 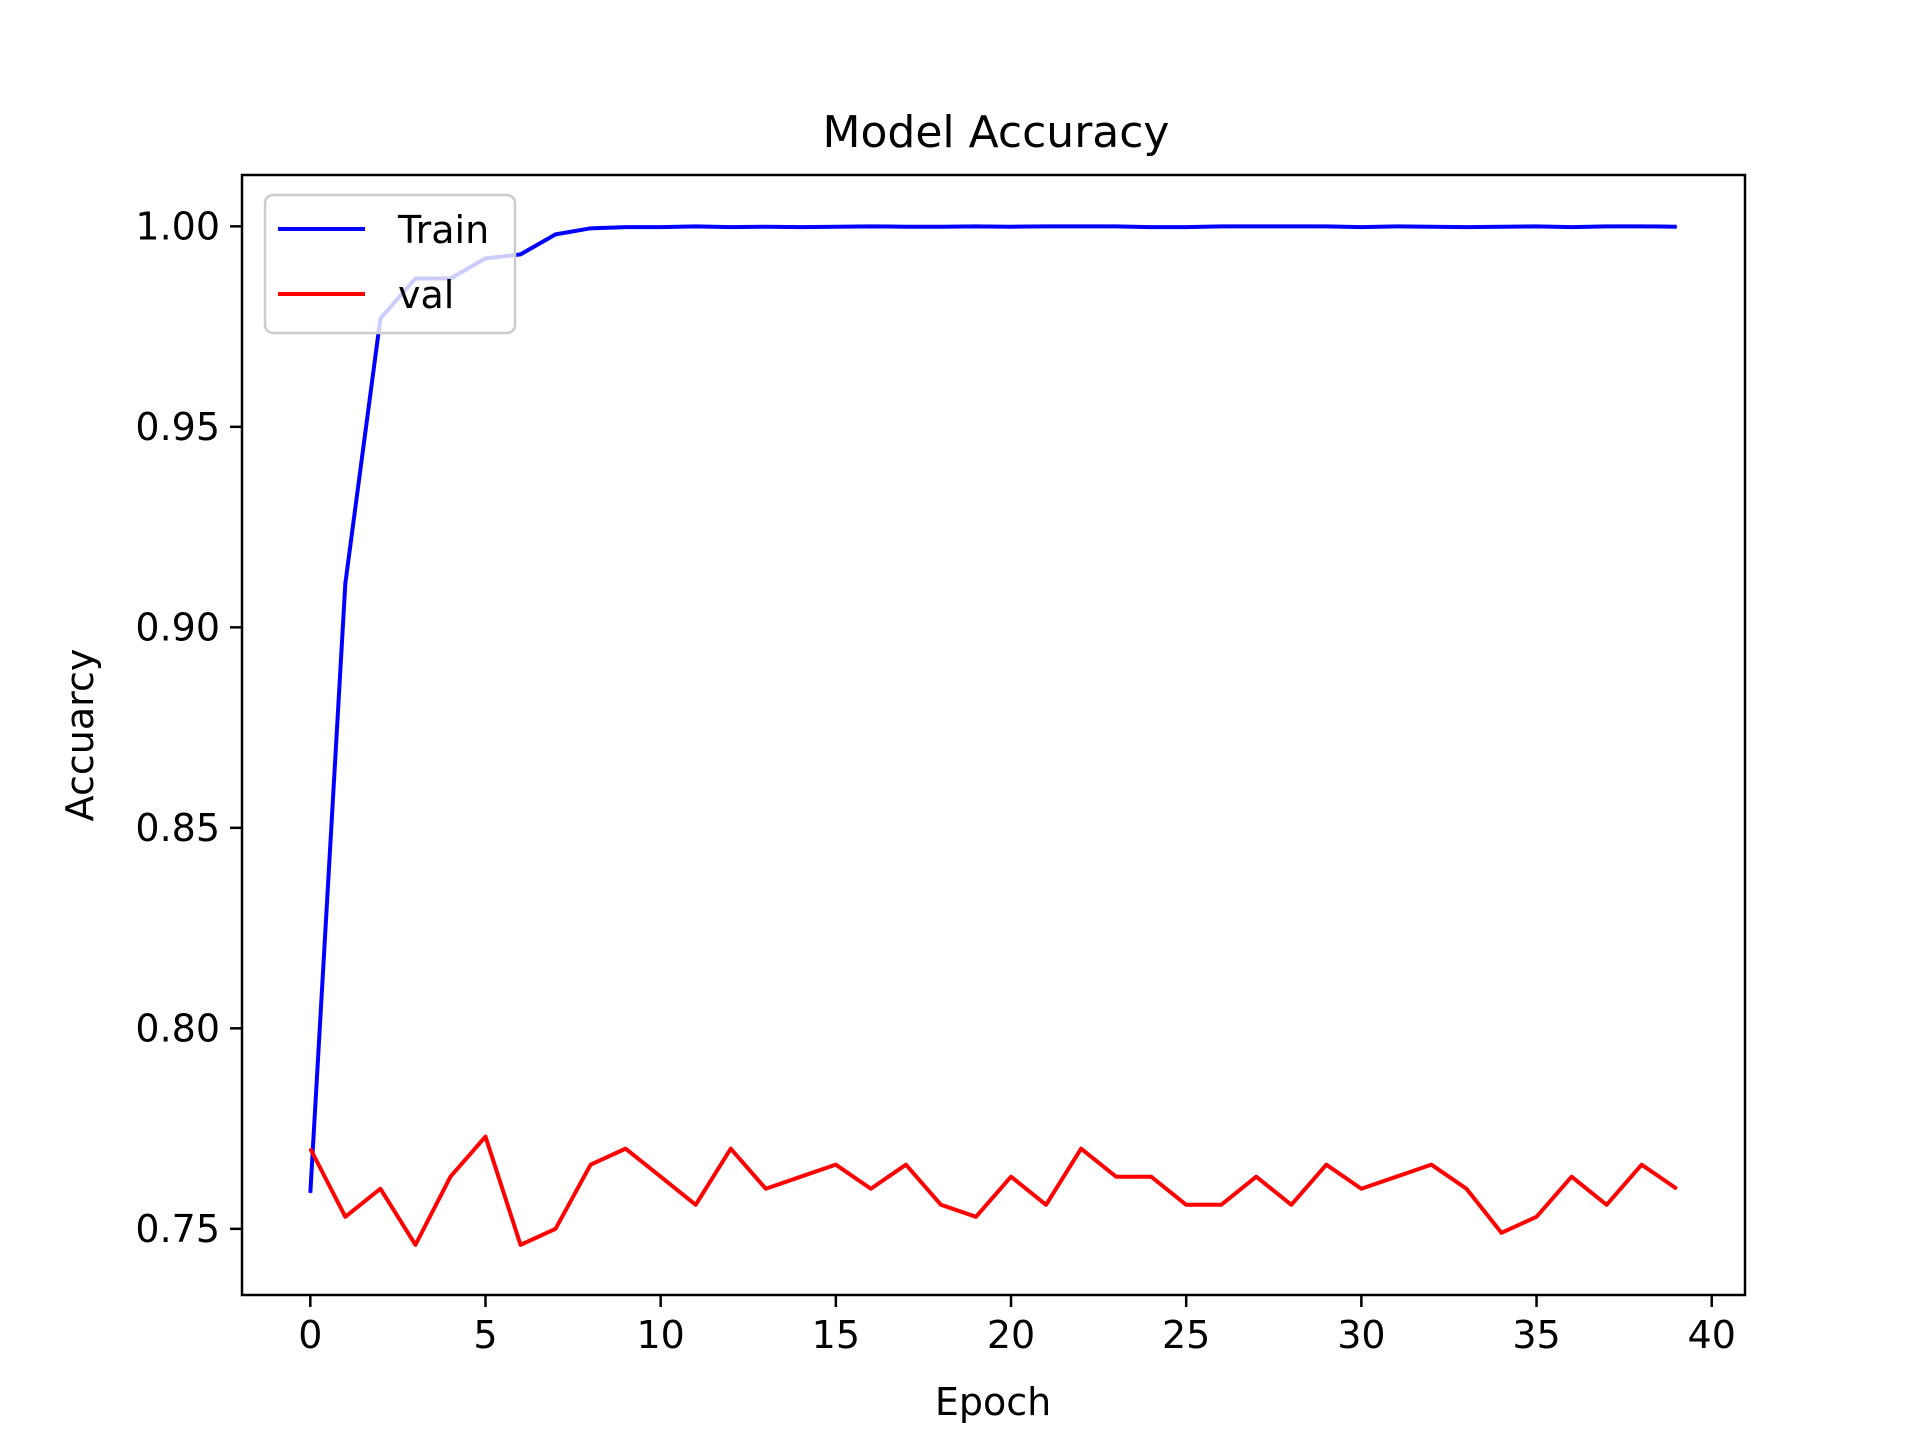 What do you see at coordinates (177, 1229) in the screenshot?
I see `y-tick-label: 0.75` at bounding box center [177, 1229].